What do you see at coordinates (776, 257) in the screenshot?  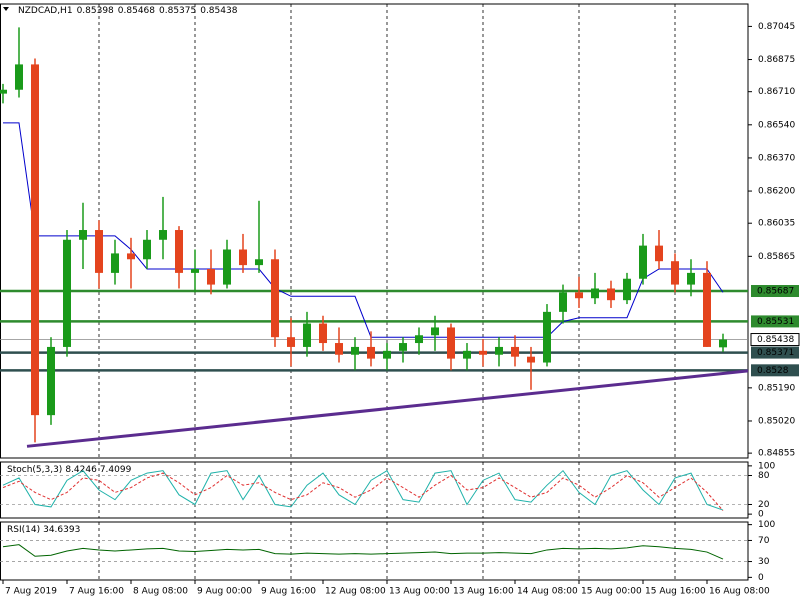 I see `y-tick-label: 0.85865` at bounding box center [776, 257].